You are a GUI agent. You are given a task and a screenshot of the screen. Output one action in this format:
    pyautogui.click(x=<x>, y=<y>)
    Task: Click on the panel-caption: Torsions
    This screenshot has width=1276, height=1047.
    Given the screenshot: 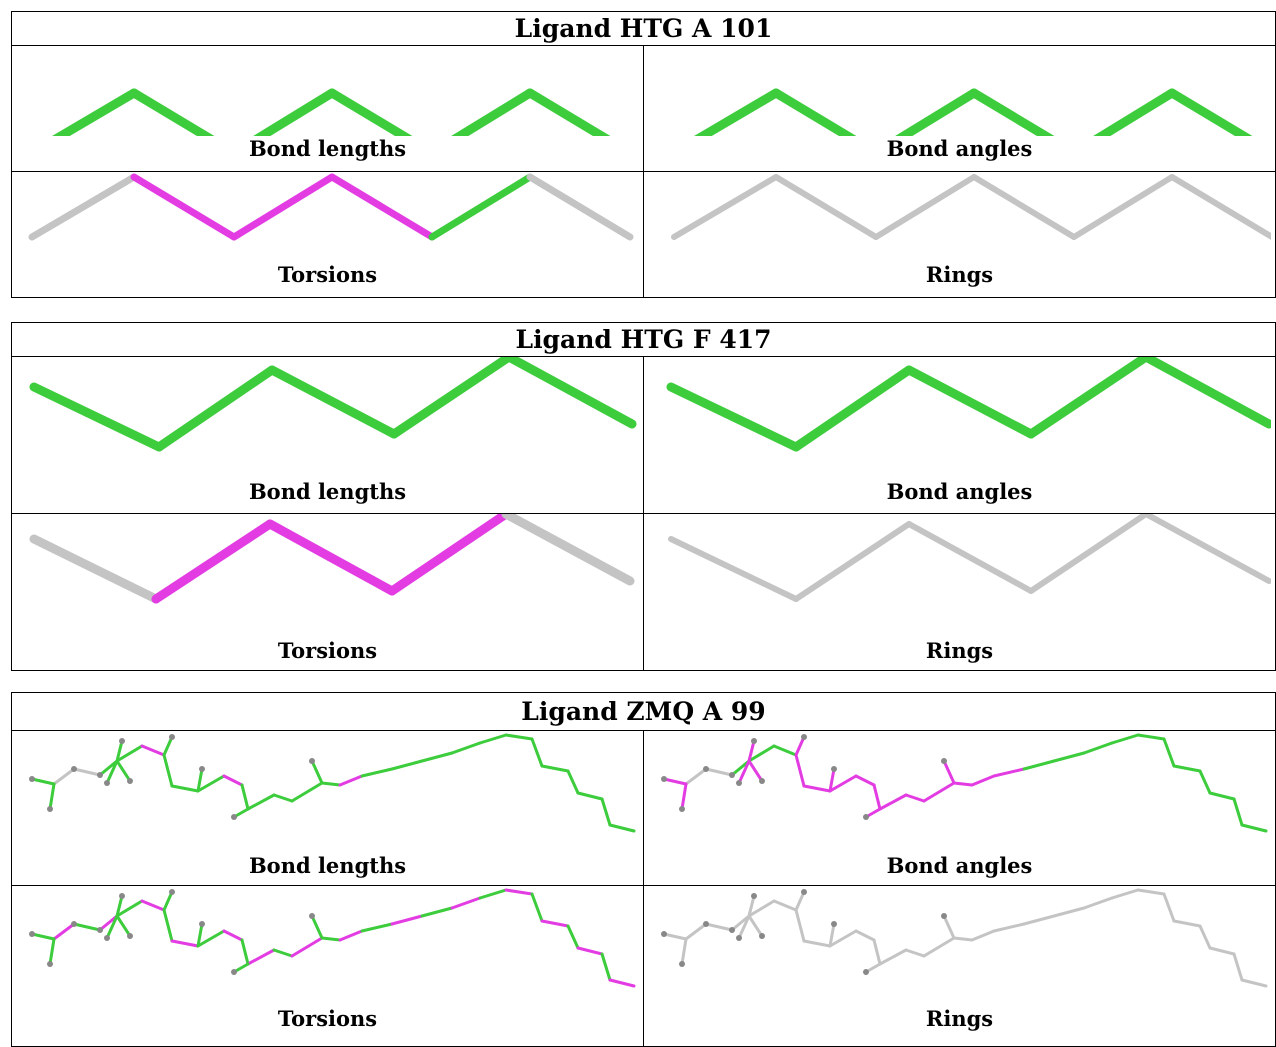 What is the action you would take?
    pyautogui.click(x=327, y=274)
    